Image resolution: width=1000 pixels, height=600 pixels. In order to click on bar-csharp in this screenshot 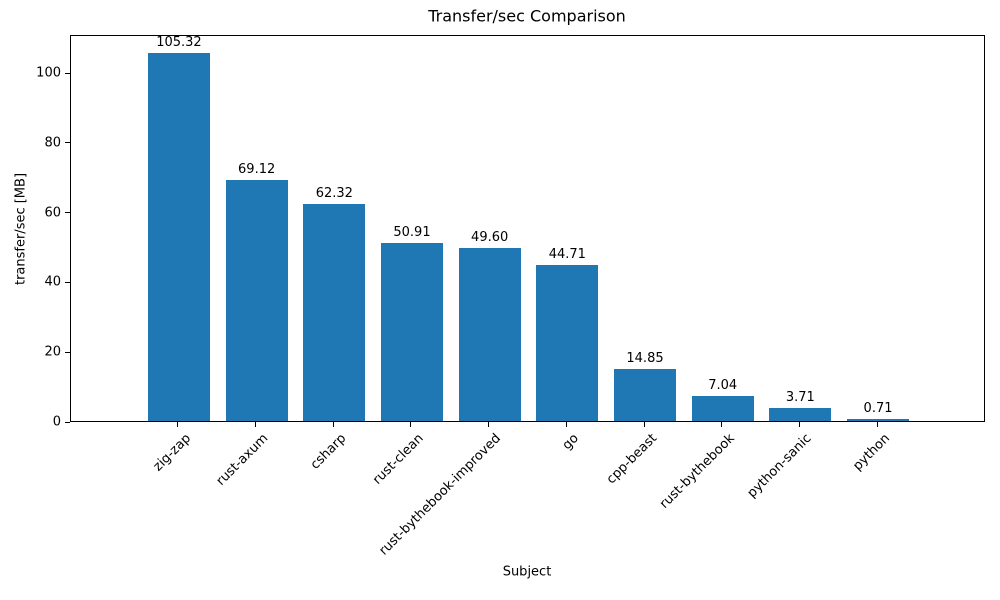, I will do `click(334, 312)`.